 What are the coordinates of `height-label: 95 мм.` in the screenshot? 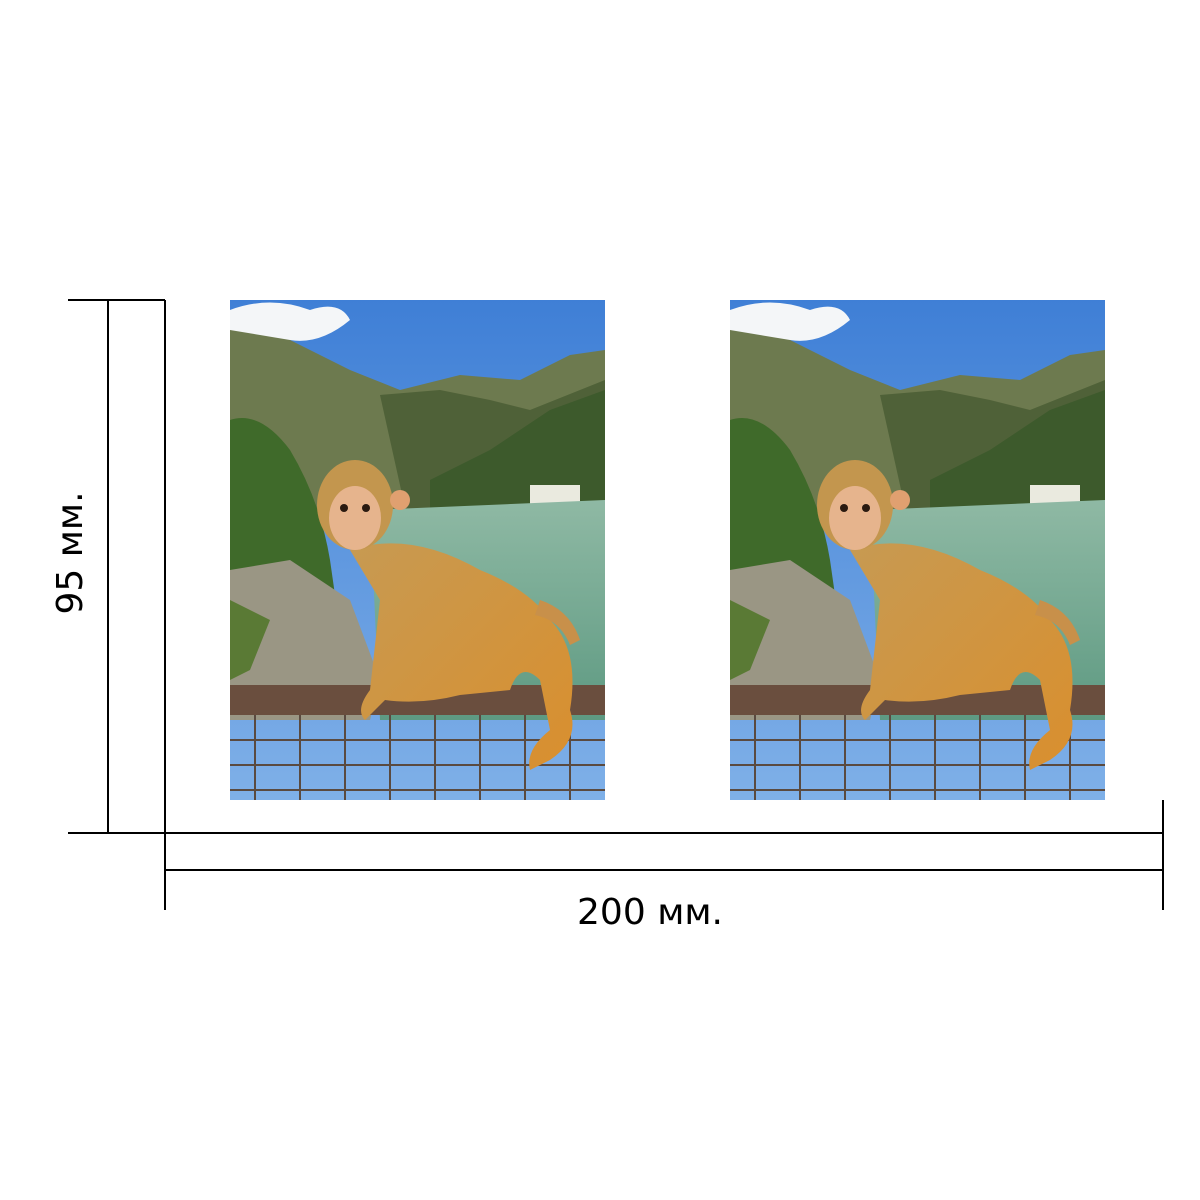 It's located at (70, 552).